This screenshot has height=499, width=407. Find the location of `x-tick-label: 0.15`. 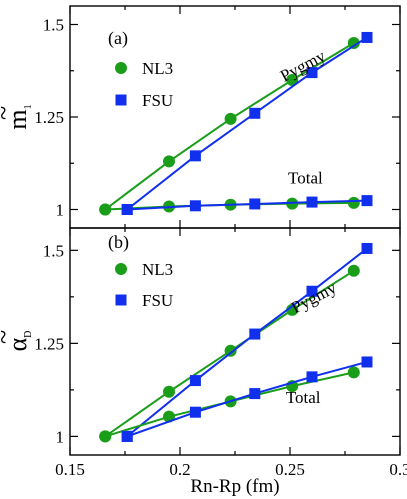

x-tick-label: 0.15 is located at coordinates (70, 469).